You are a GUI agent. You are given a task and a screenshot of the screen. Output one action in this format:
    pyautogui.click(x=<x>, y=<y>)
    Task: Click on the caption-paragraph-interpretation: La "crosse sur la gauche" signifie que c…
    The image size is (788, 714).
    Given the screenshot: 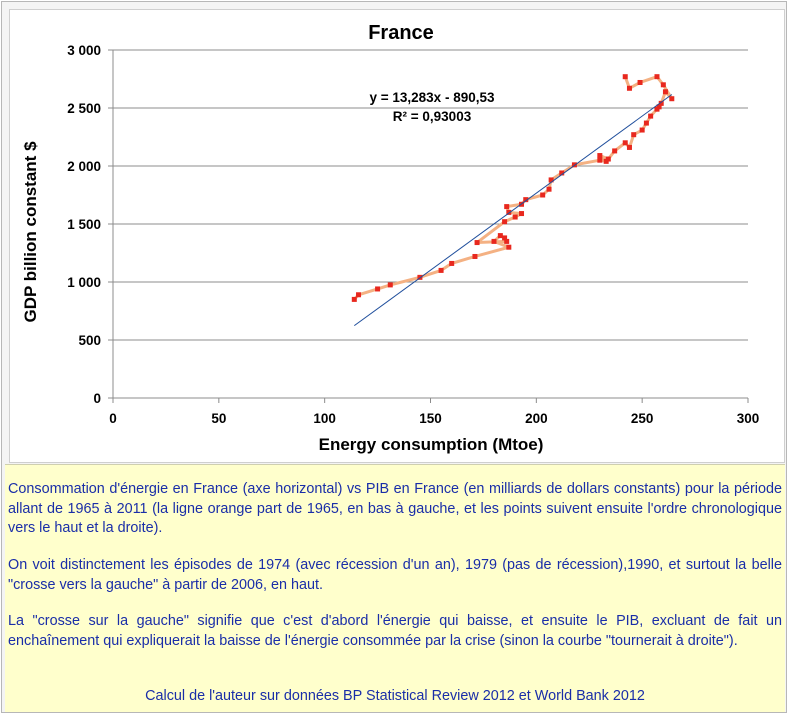 What is the action you would take?
    pyautogui.click(x=395, y=631)
    